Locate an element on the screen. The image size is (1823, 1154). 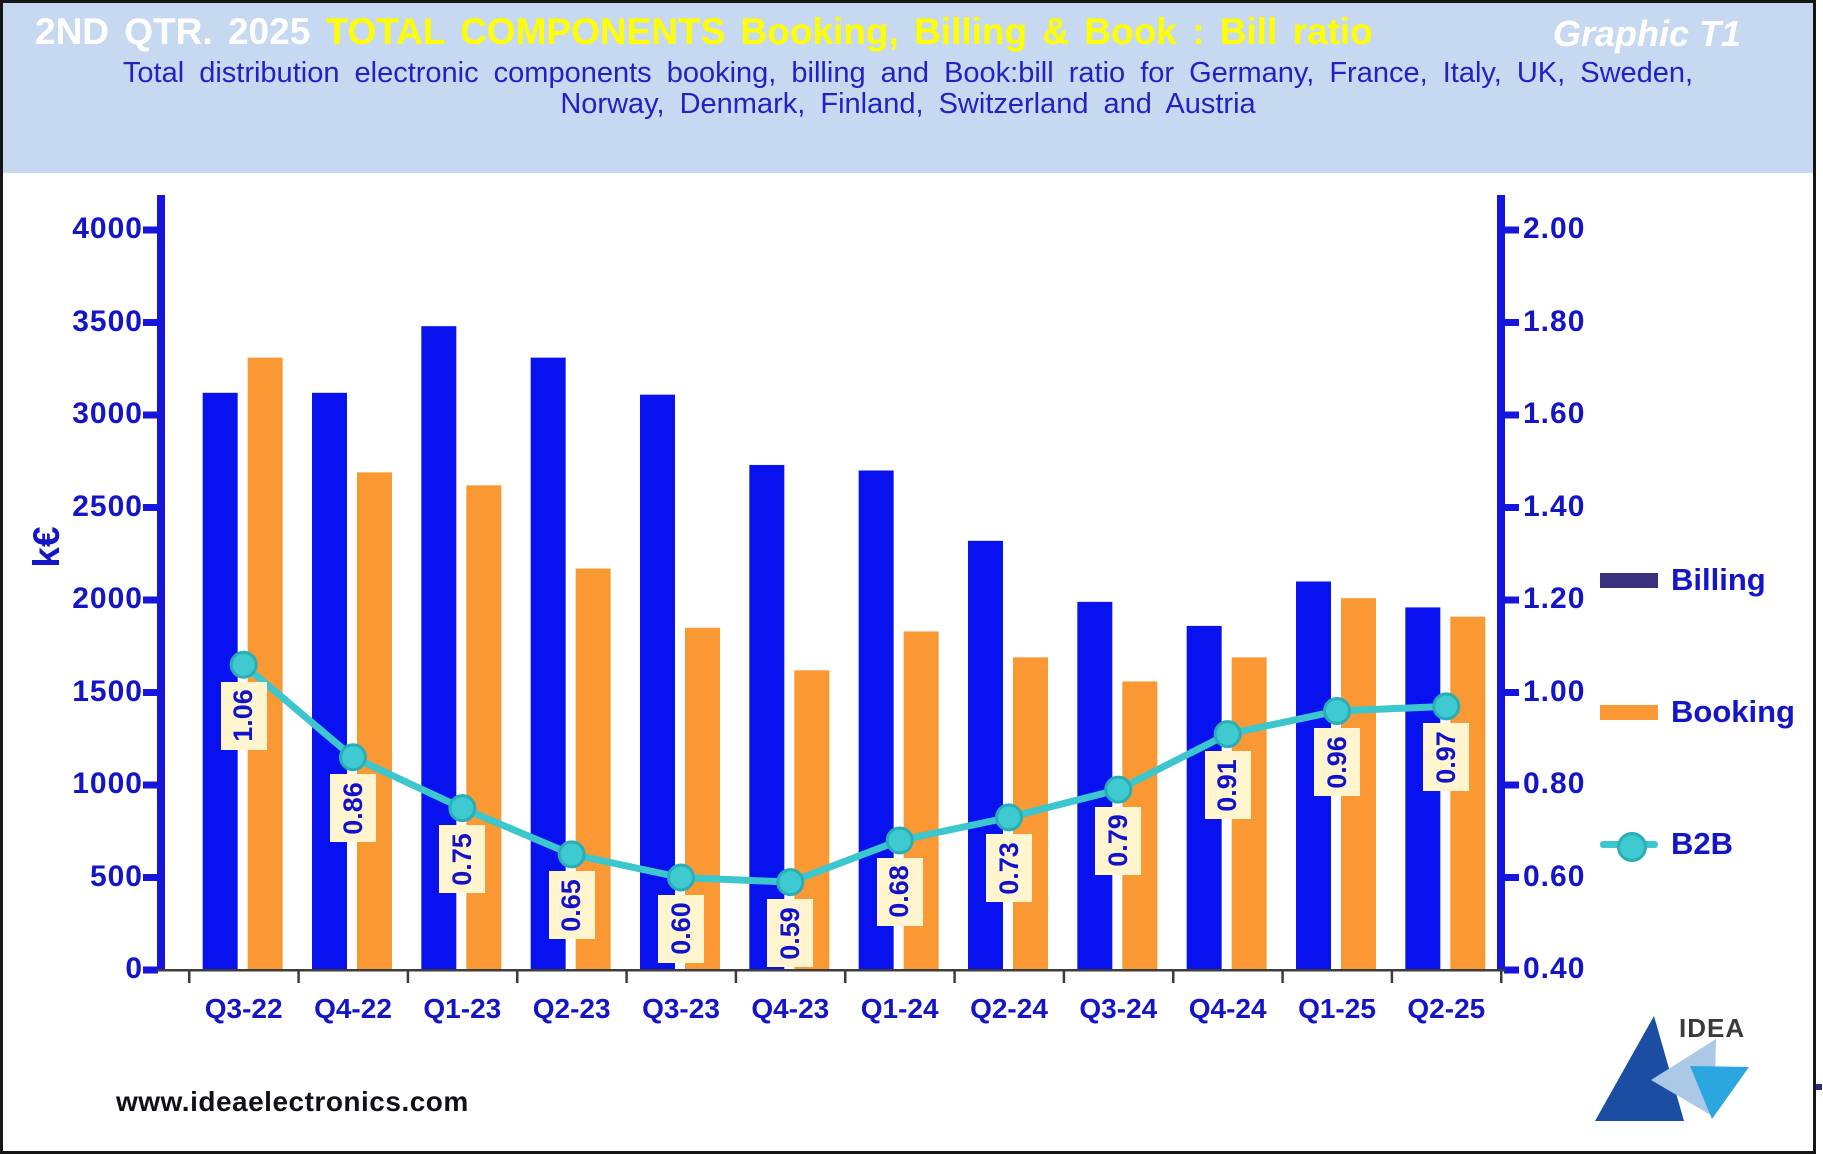
right-axis-tick-label: 1.60 is located at coordinates (1554, 413).